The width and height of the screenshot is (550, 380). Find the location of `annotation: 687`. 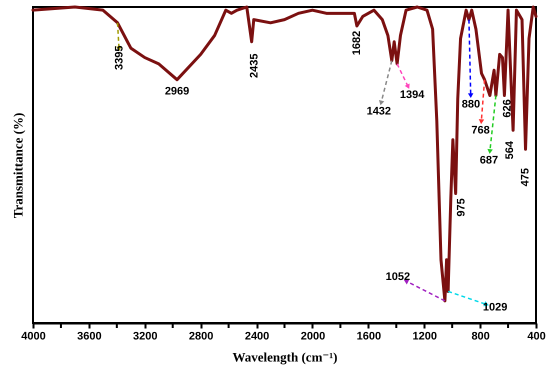

annotation: 687 is located at coordinates (489, 160).